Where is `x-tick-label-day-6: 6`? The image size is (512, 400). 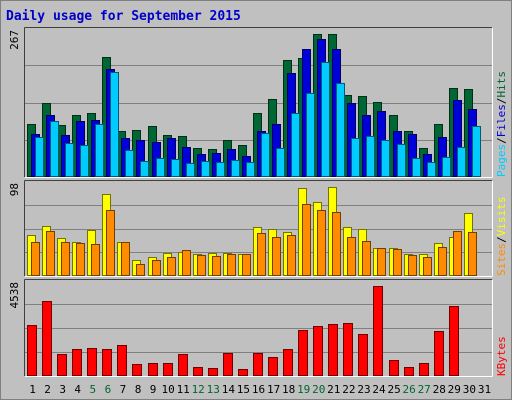
x-tick-label-day-6: 6 is located at coordinates (108, 389).